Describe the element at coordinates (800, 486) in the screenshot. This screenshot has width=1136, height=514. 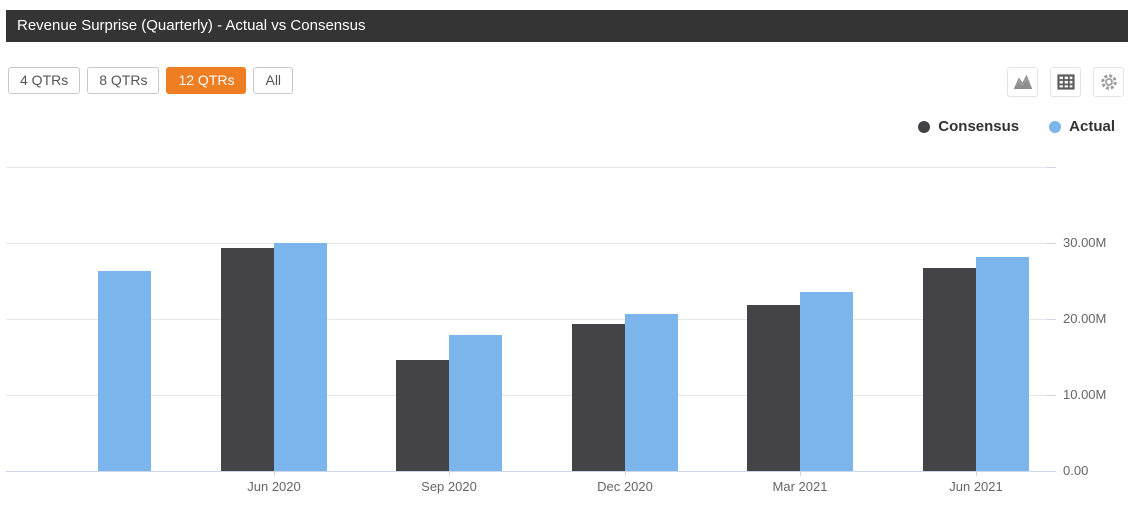
I see `x-axis-label-mar-2021: Mar 2021` at that location.